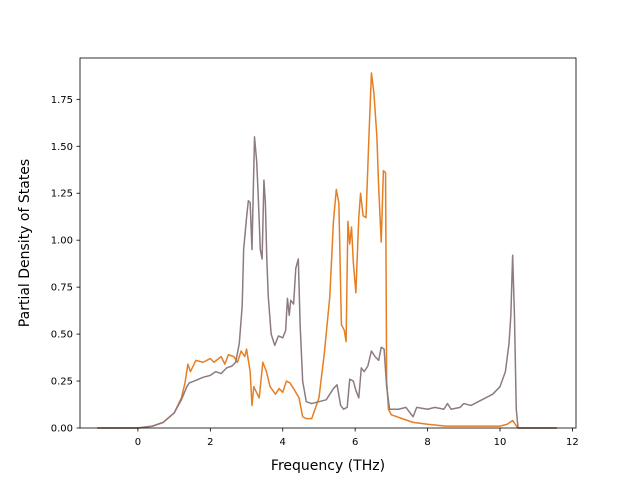 The image size is (640, 480). What do you see at coordinates (210, 442) in the screenshot?
I see `x-tick-label: 2` at bounding box center [210, 442].